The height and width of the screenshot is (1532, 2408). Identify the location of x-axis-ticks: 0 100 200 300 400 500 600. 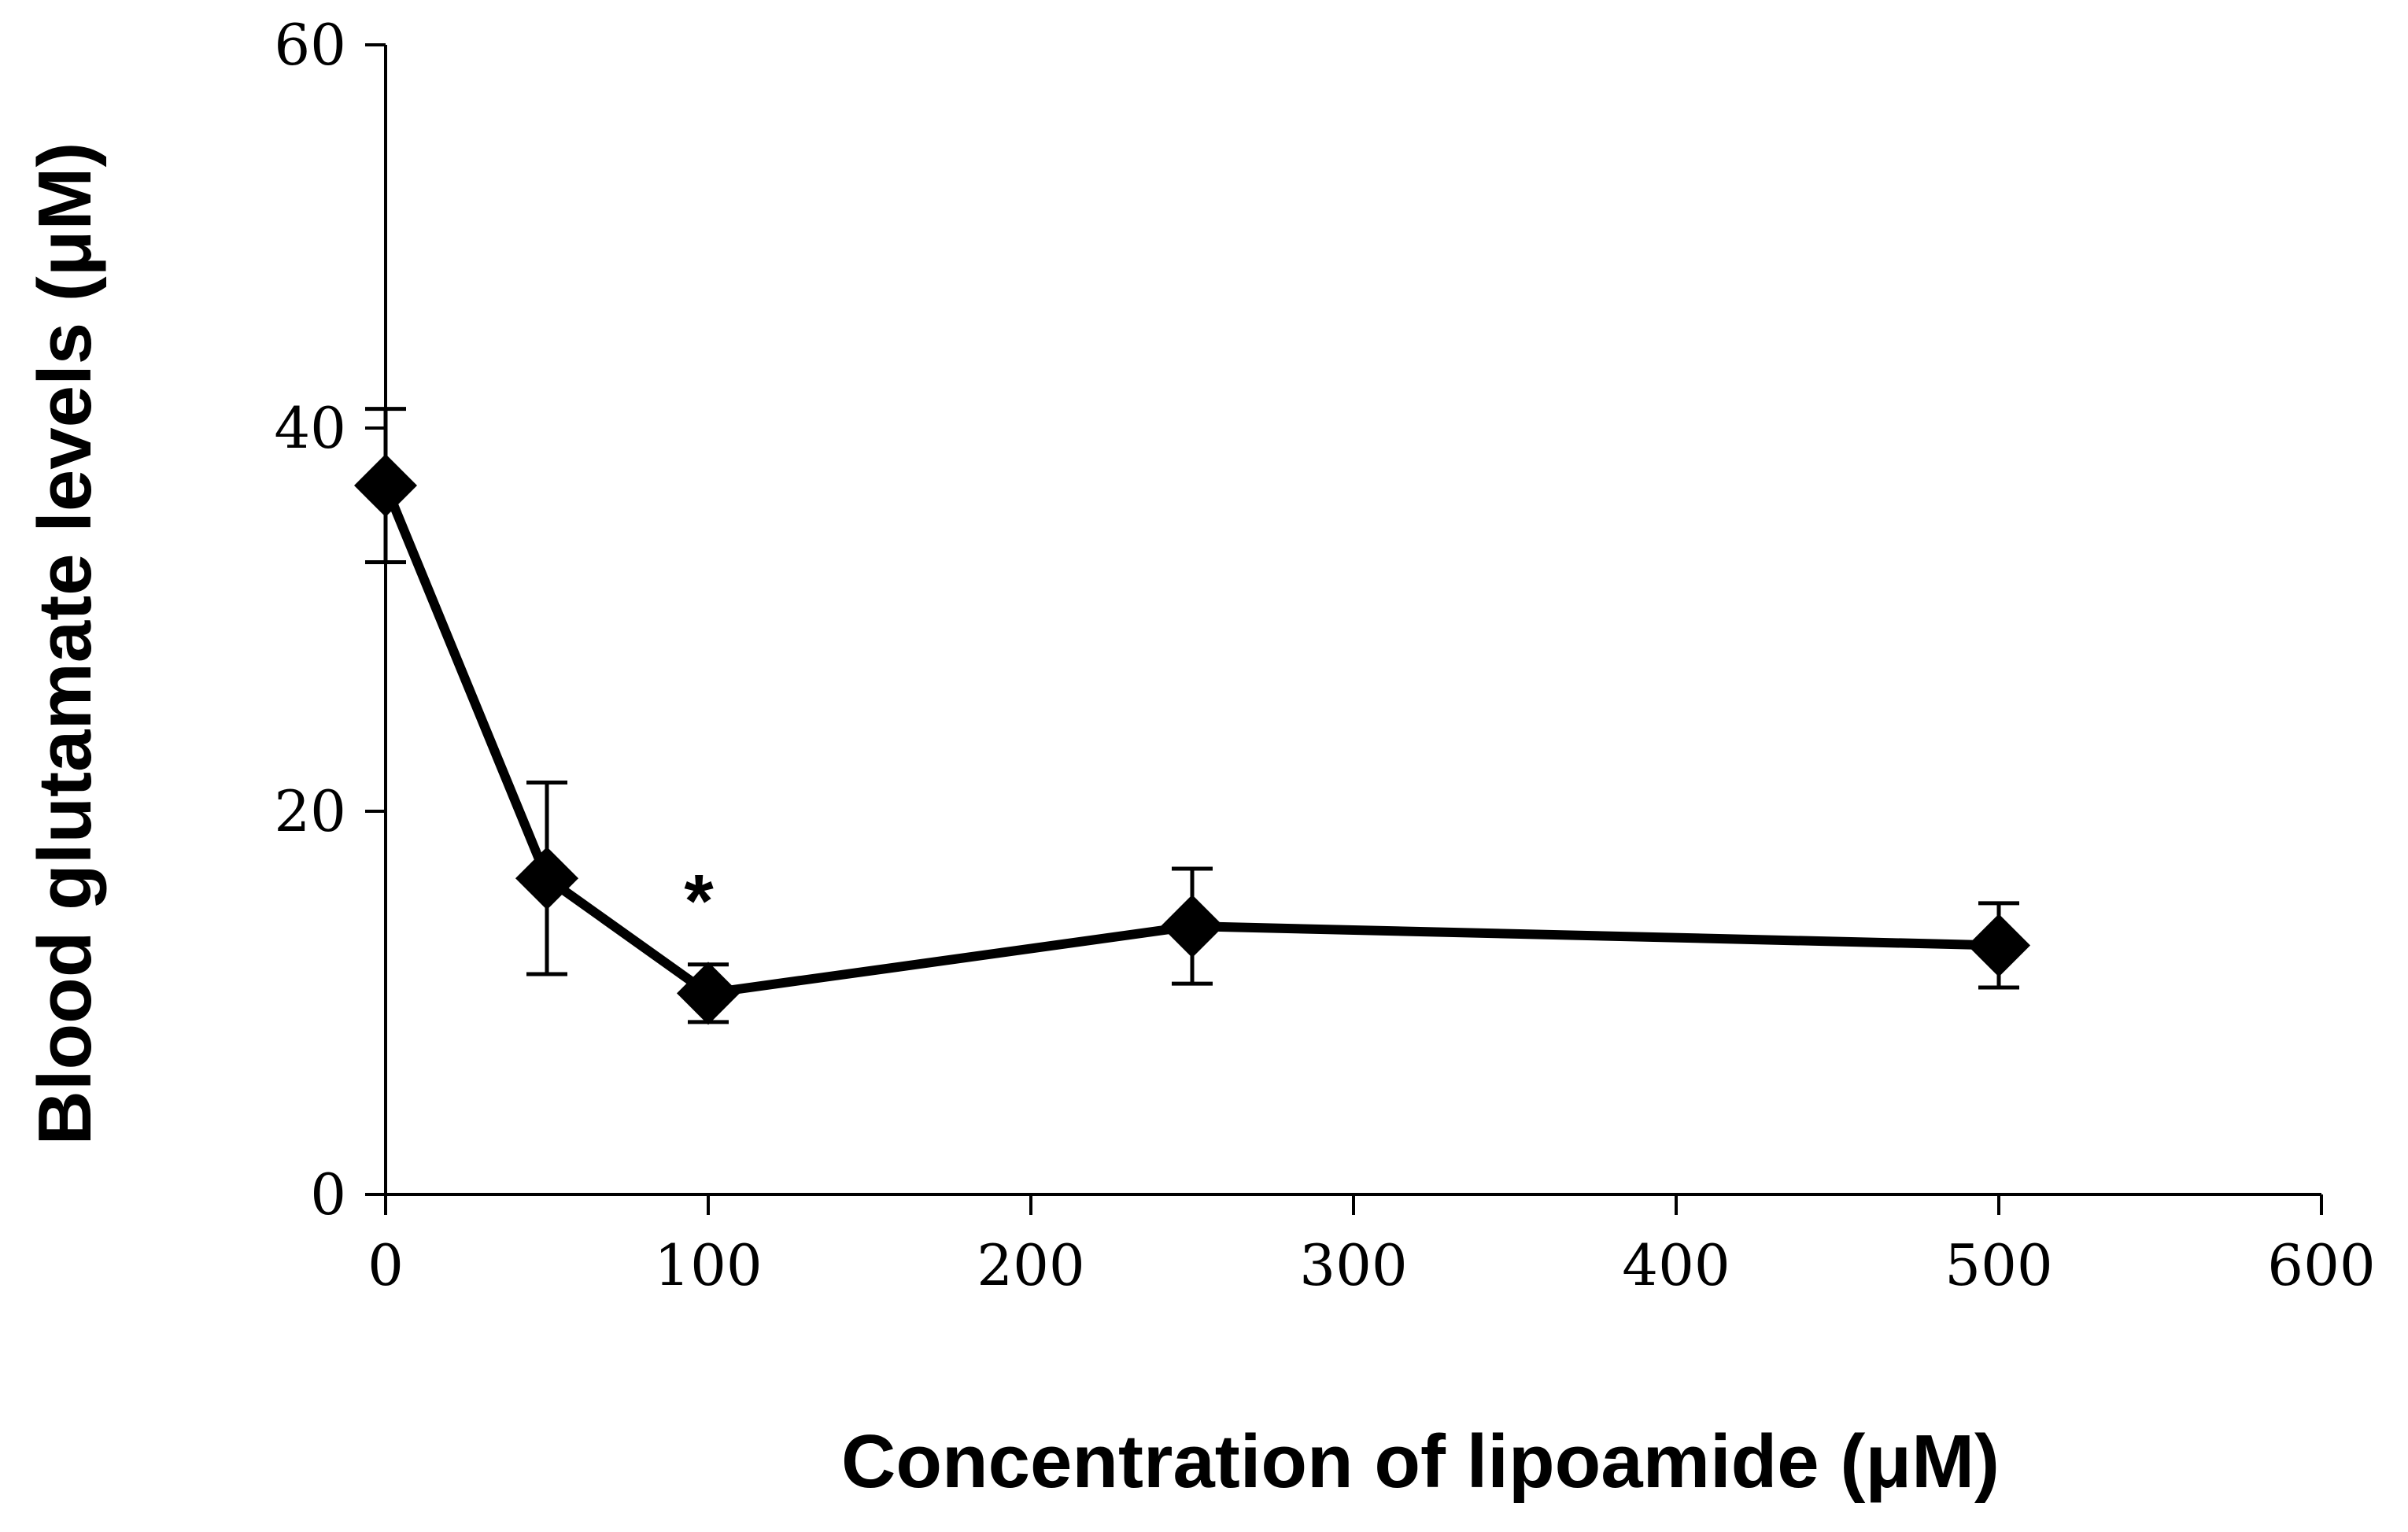
(1371, 1246).